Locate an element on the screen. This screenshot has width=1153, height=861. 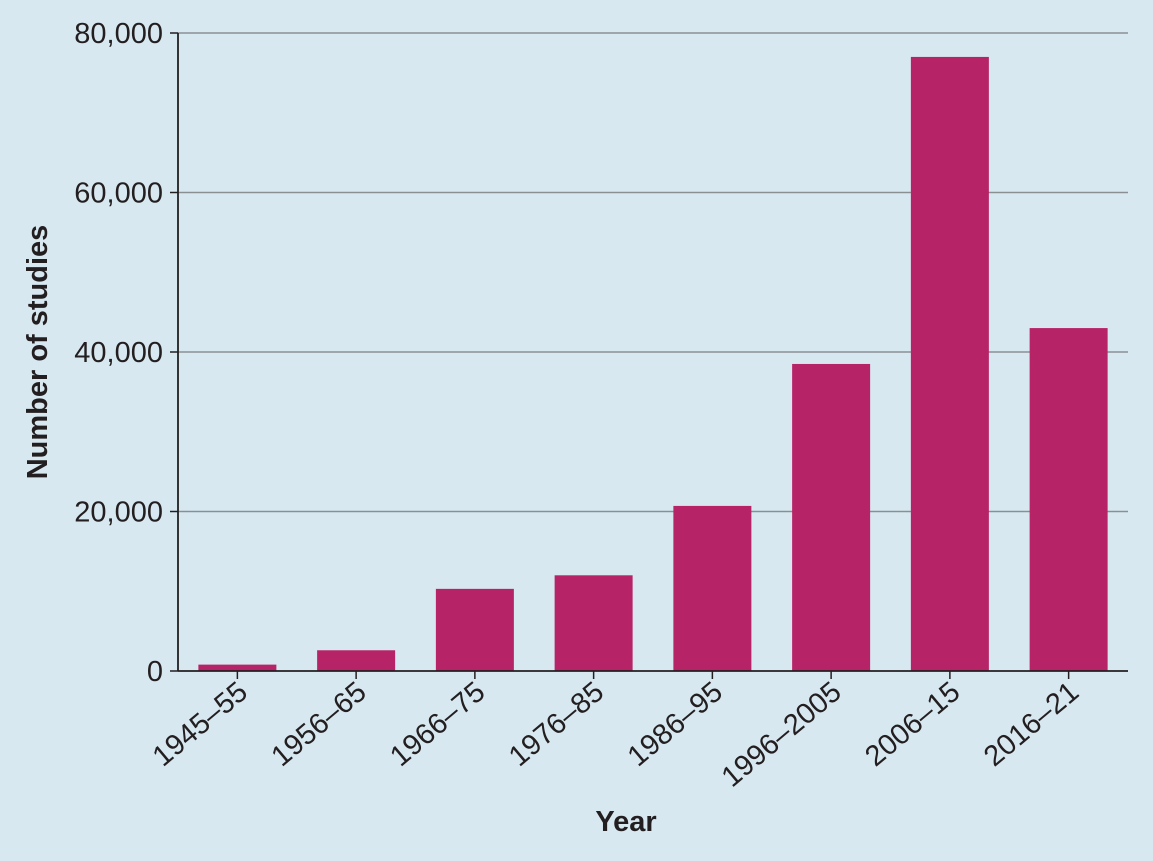
x-tick-label: 2016–21 is located at coordinates (1031, 724).